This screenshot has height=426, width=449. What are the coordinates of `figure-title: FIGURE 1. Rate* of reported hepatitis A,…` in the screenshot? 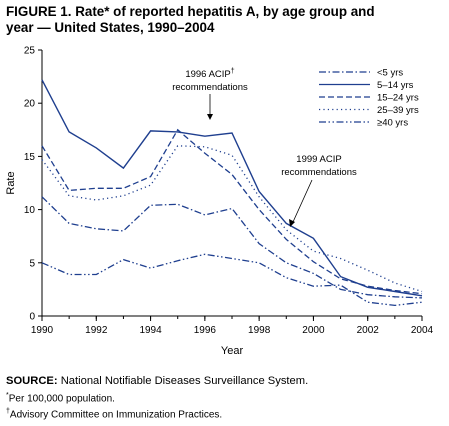 It's located at (226, 20).